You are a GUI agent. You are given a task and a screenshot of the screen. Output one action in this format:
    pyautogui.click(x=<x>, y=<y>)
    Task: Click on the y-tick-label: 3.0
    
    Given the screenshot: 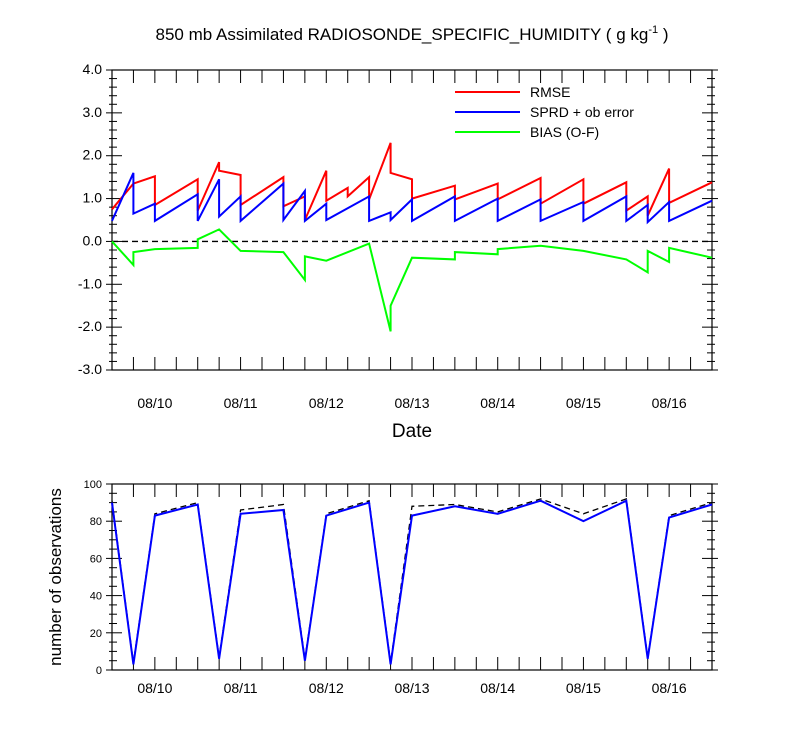 What is the action you would take?
    pyautogui.click(x=93, y=112)
    